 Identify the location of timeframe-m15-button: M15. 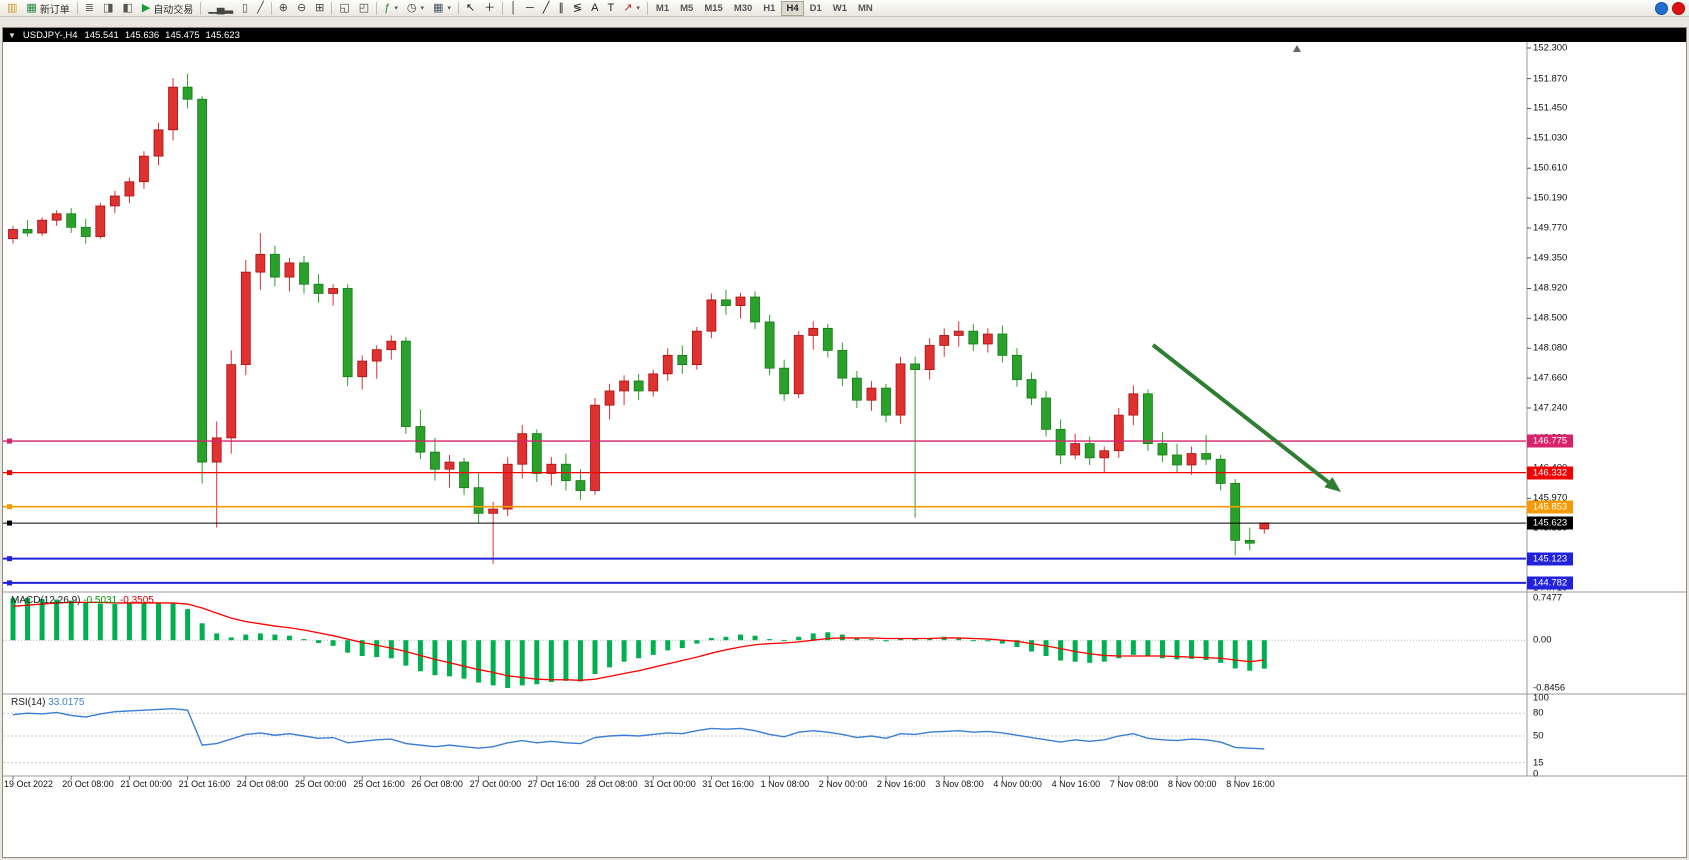
(713, 8).